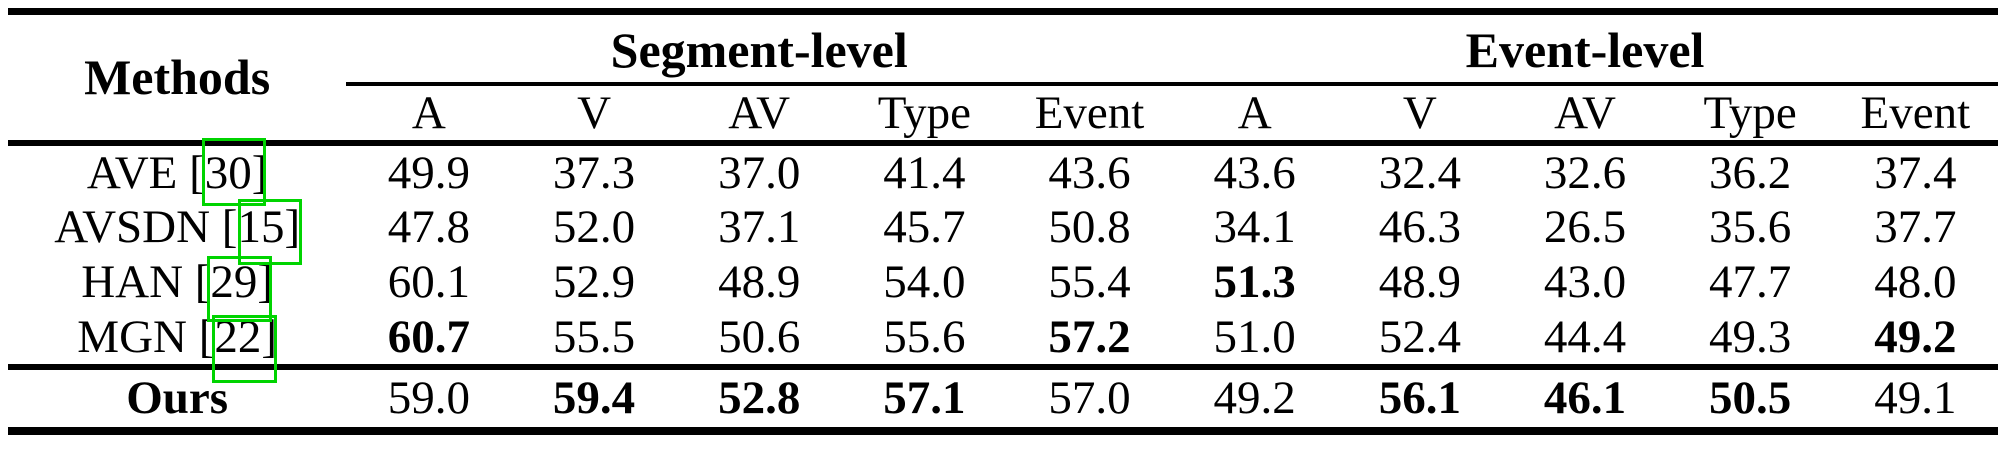  What do you see at coordinates (1255, 114) in the screenshot?
I see `evt-col-a: A` at bounding box center [1255, 114].